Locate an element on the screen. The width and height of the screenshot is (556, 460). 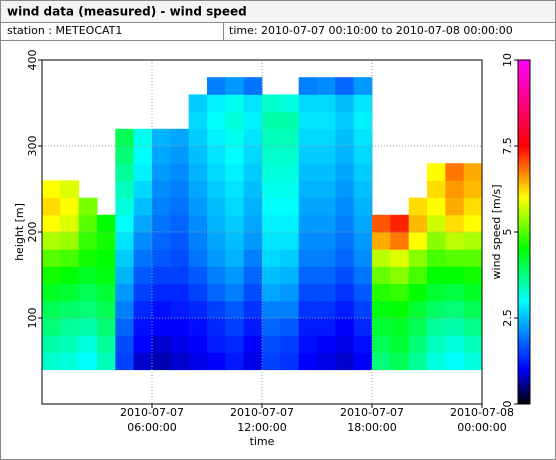
x-tick-label: 2010-07-07 06:00:00 is located at coordinates (152, 420).